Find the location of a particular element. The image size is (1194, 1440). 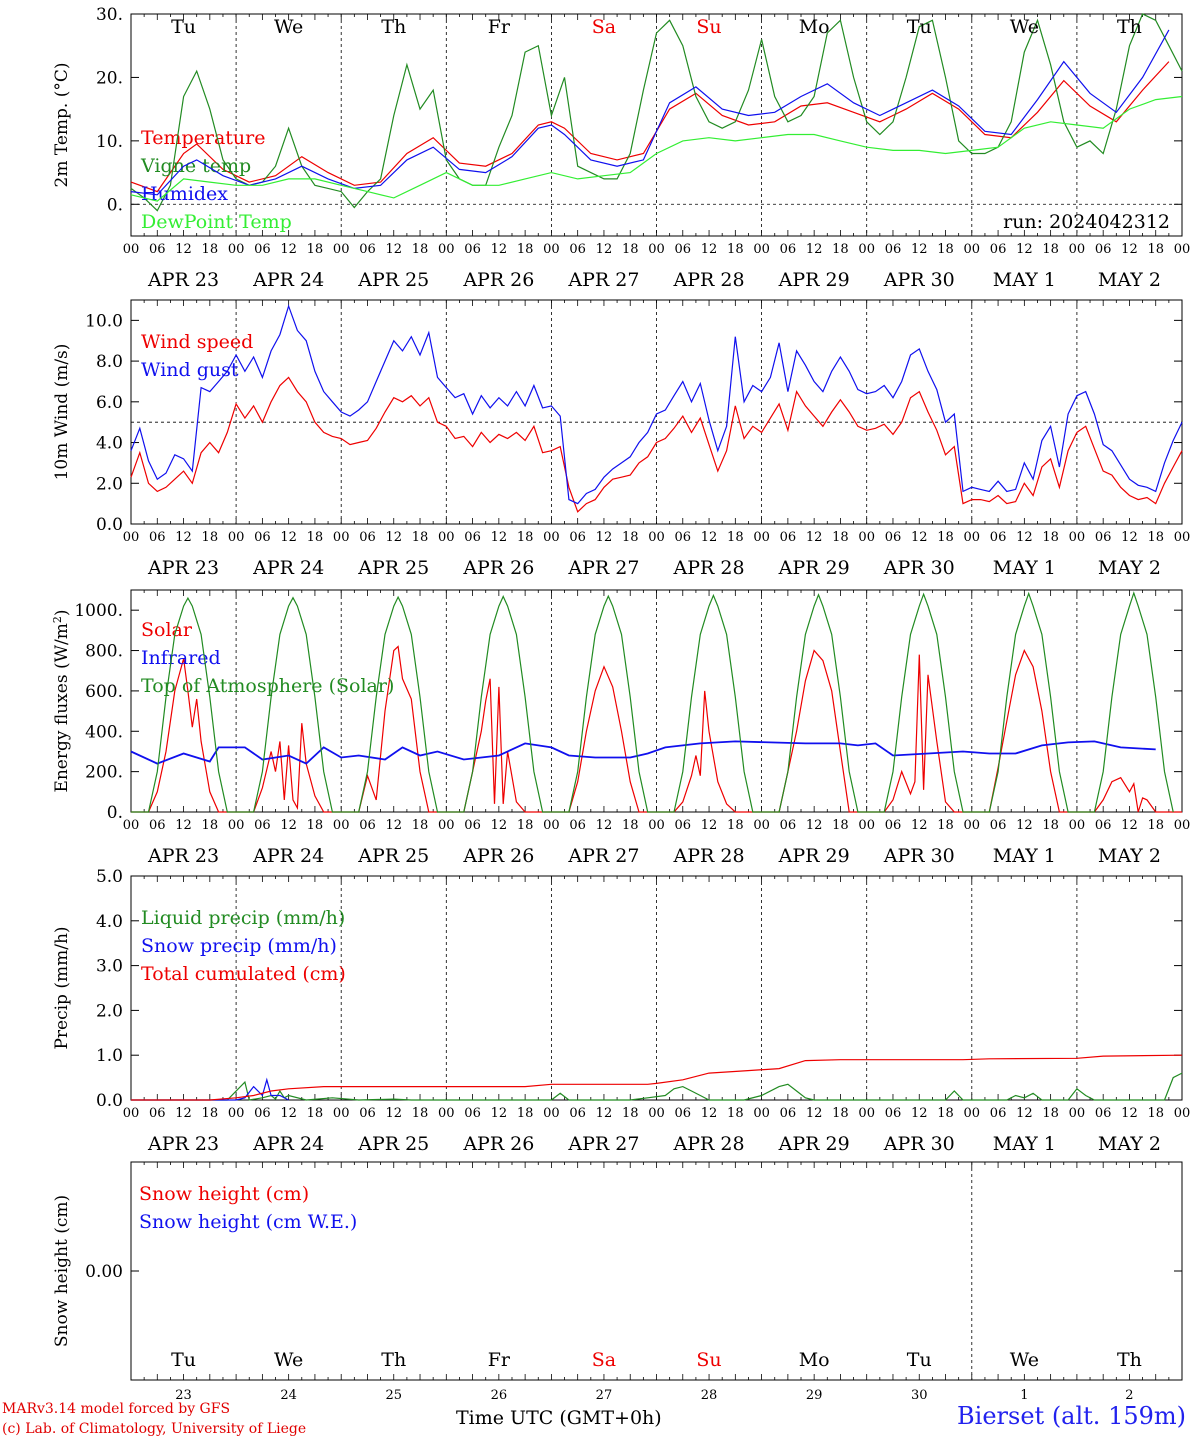

day-number-label: 28 is located at coordinates (709, 1395).